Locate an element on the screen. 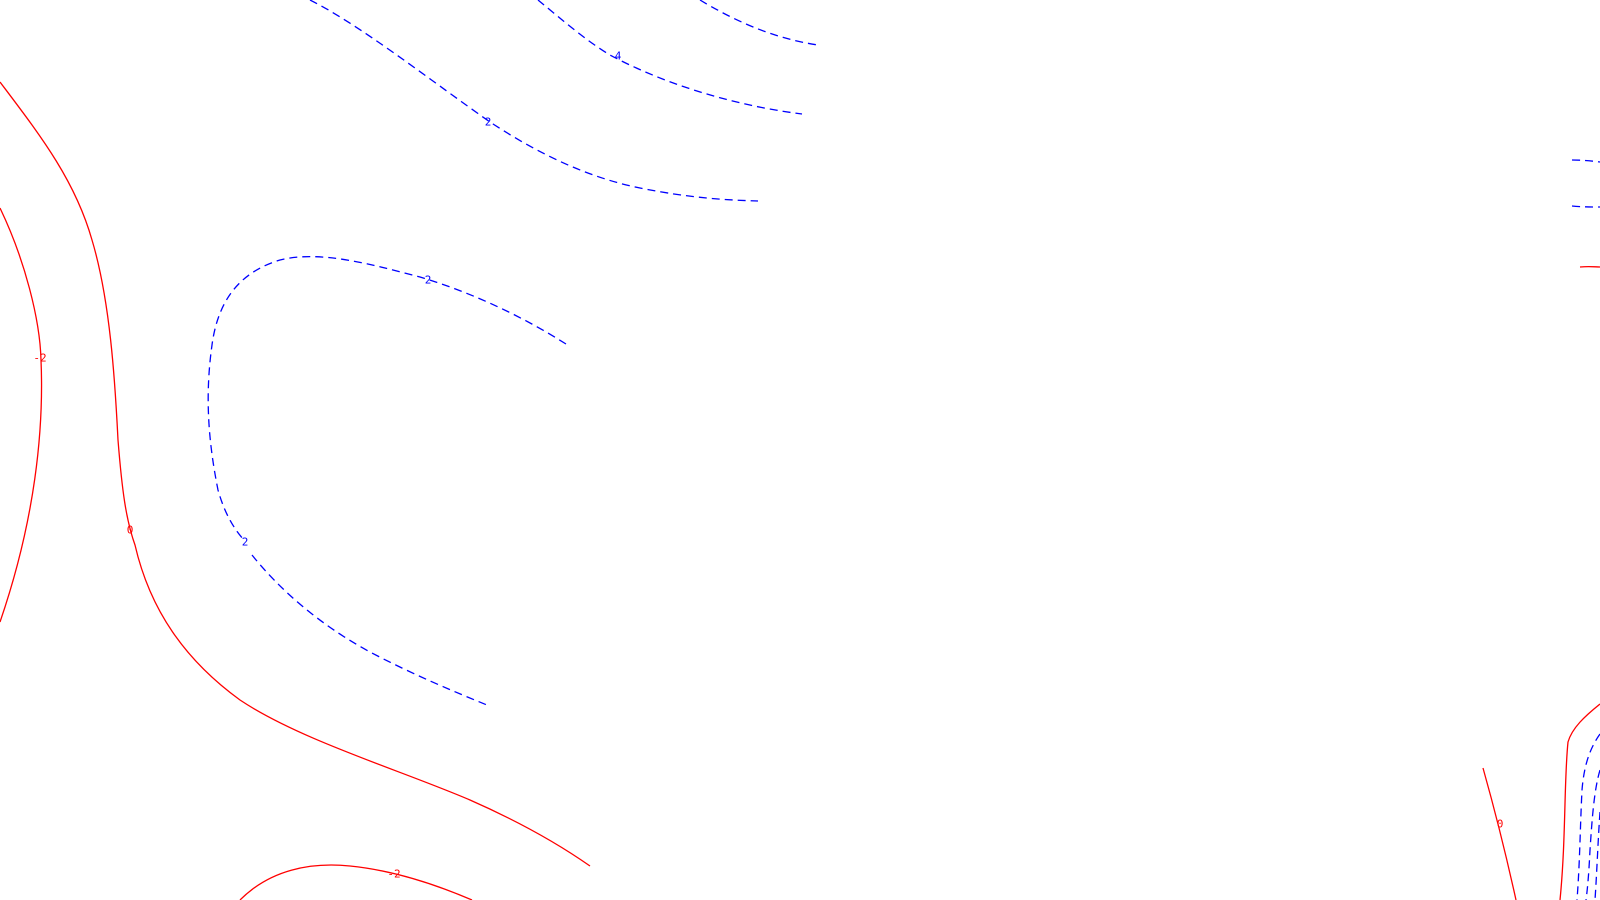  contour-line-c4 is located at coordinates (369, 630).